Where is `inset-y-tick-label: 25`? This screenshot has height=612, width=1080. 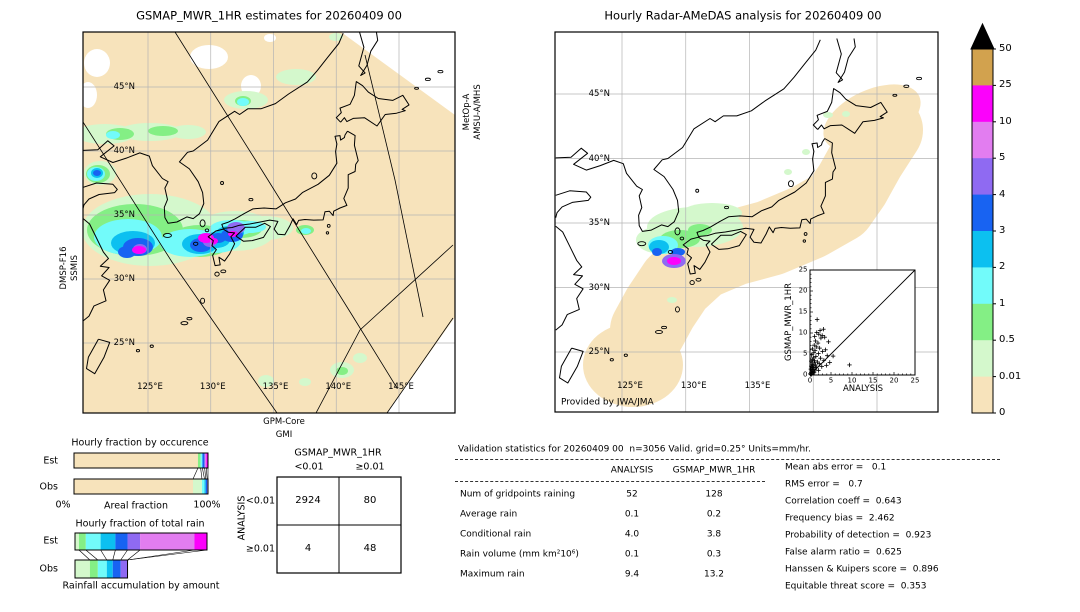
inset-y-tick-label: 25 is located at coordinates (803, 269).